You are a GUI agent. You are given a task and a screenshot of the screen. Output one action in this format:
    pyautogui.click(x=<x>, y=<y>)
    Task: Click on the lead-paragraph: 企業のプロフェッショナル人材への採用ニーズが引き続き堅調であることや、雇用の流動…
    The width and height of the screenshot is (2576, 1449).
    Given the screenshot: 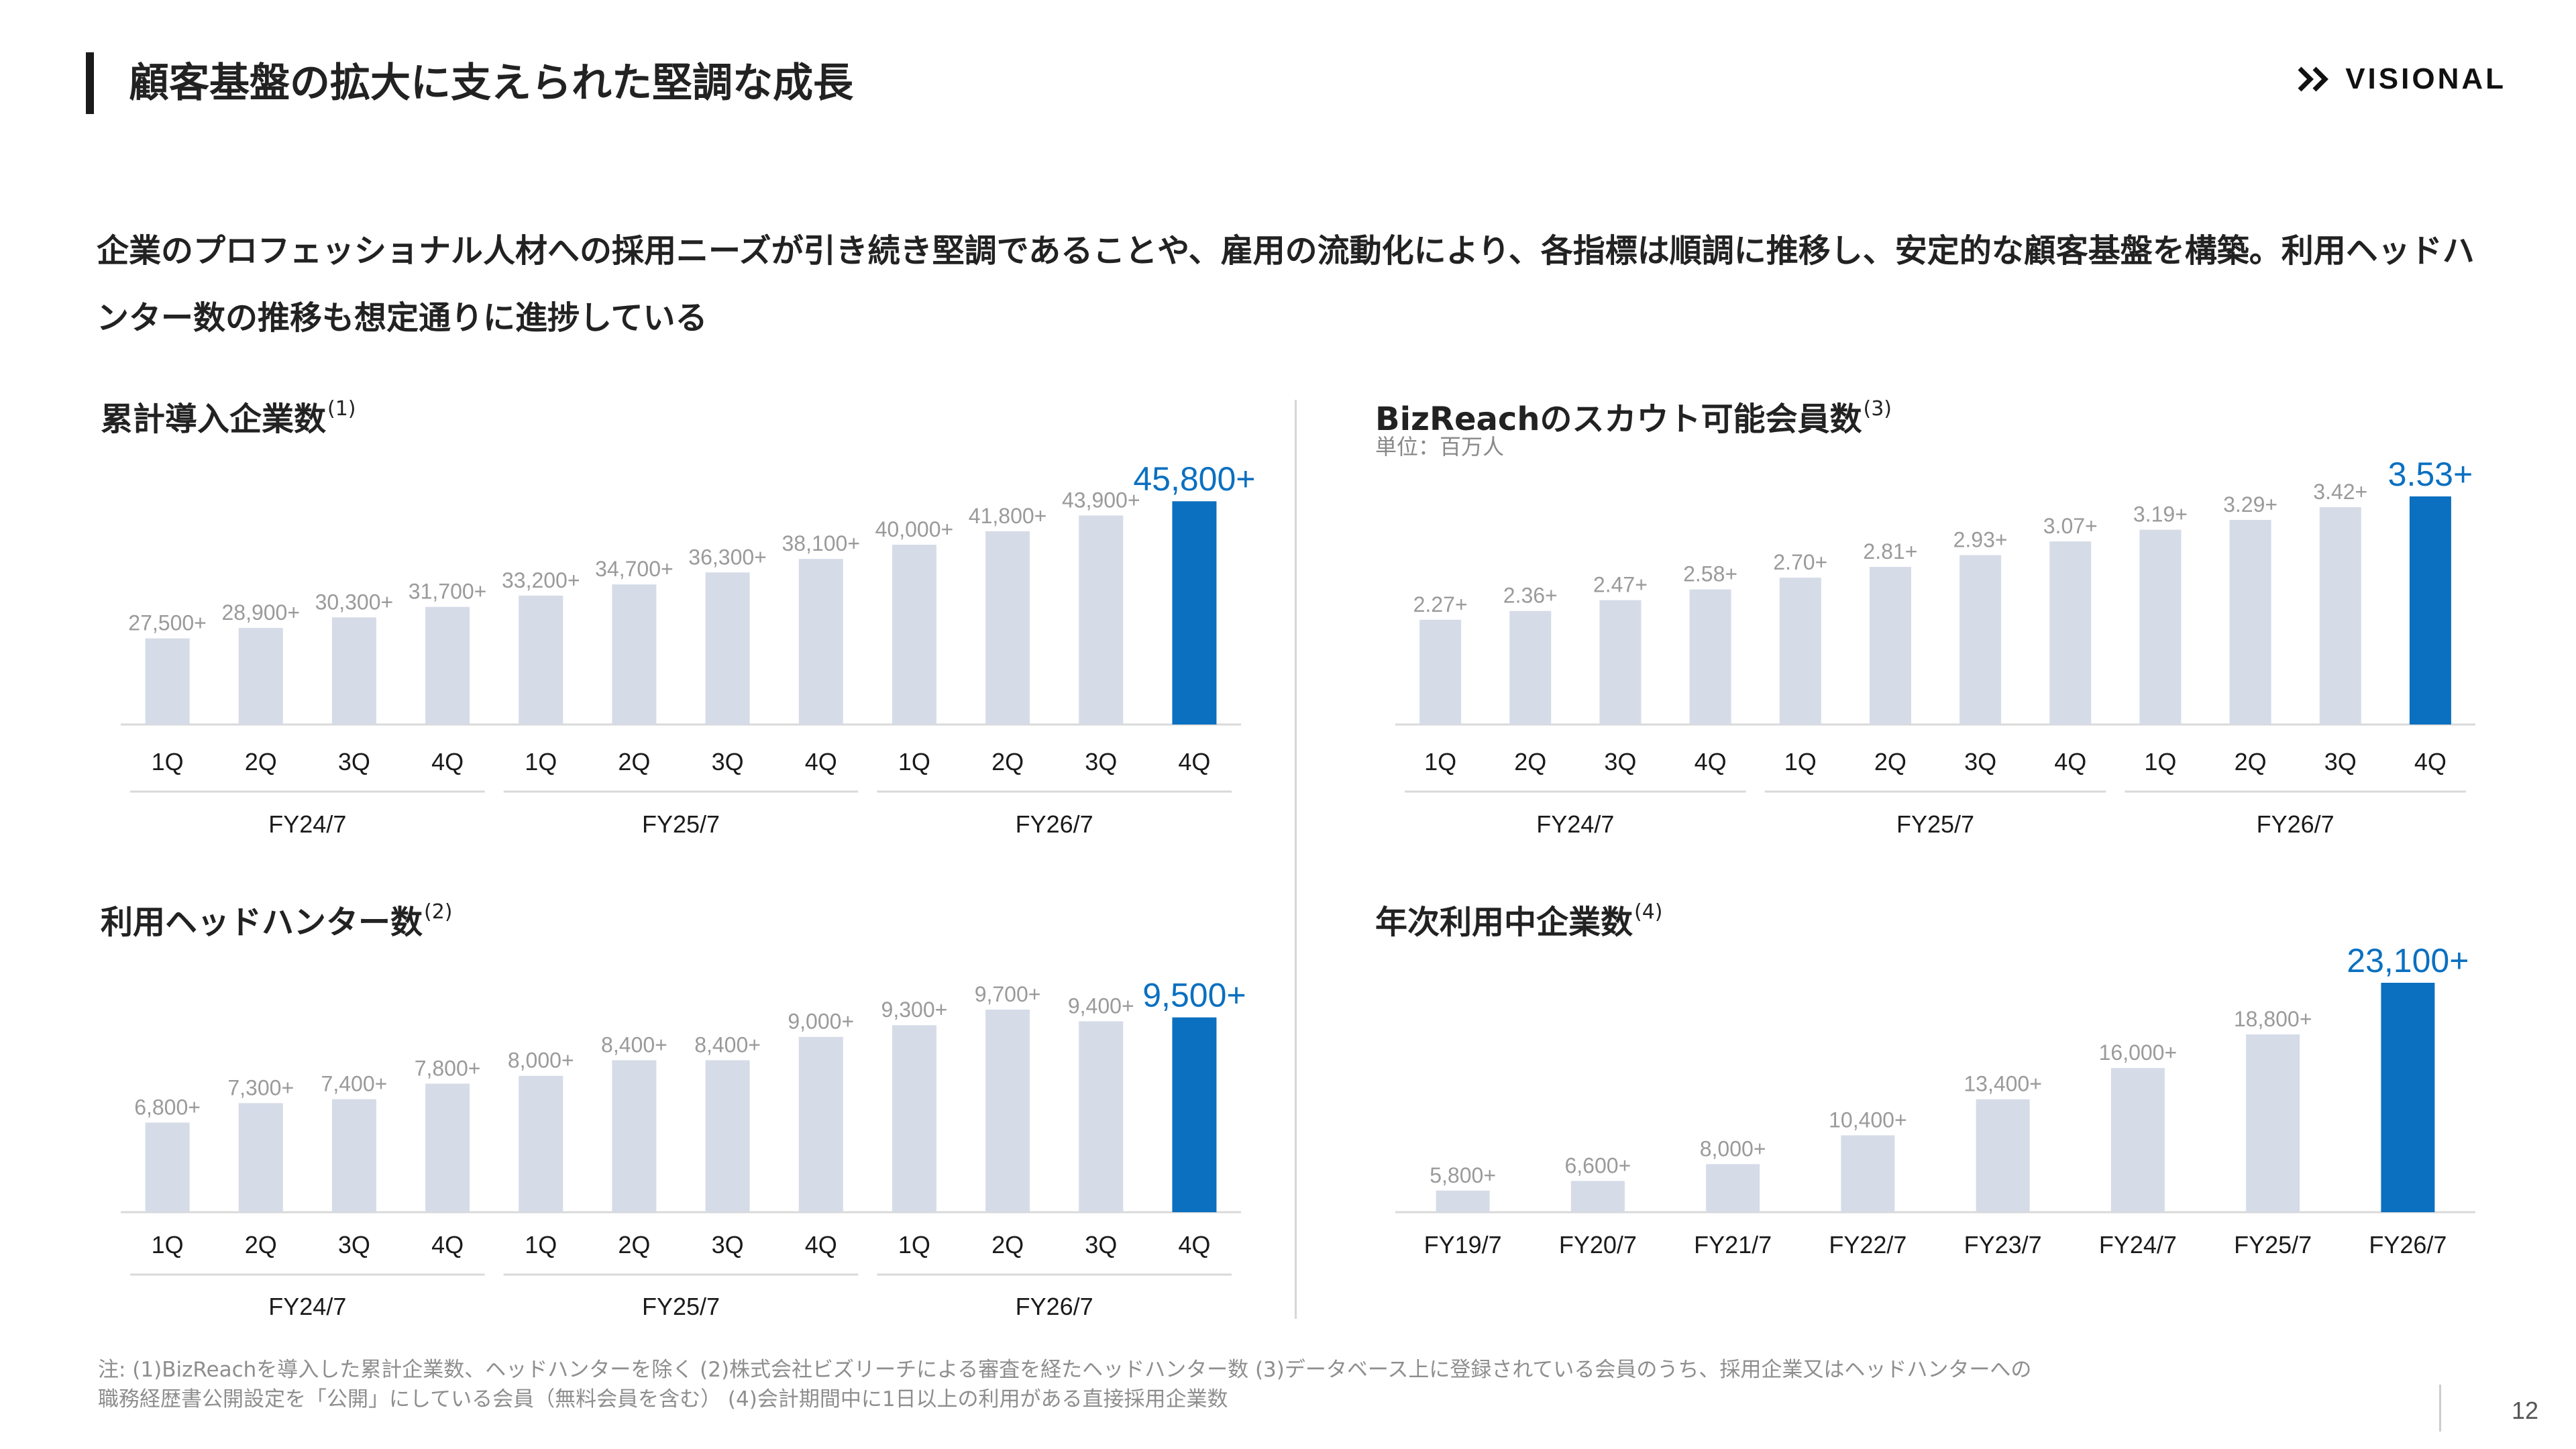 What is the action you would take?
    pyautogui.click(x=1286, y=284)
    